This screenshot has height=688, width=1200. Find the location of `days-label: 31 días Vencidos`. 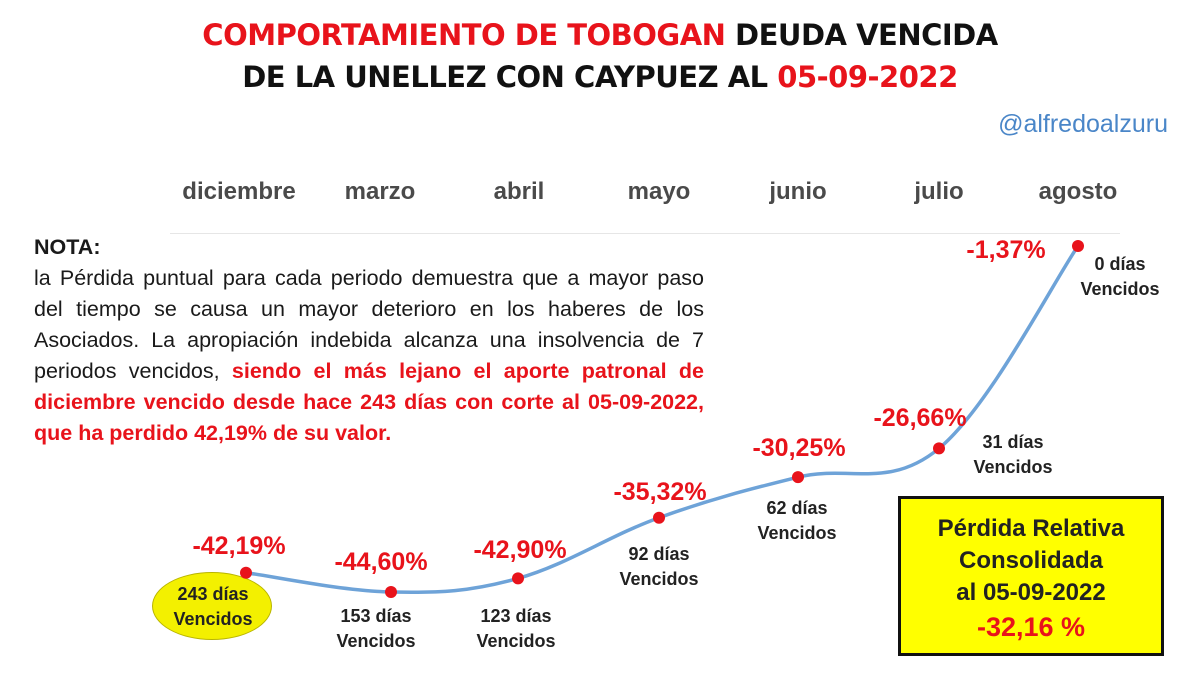

days-label: 31 días Vencidos is located at coordinates (1013, 454).